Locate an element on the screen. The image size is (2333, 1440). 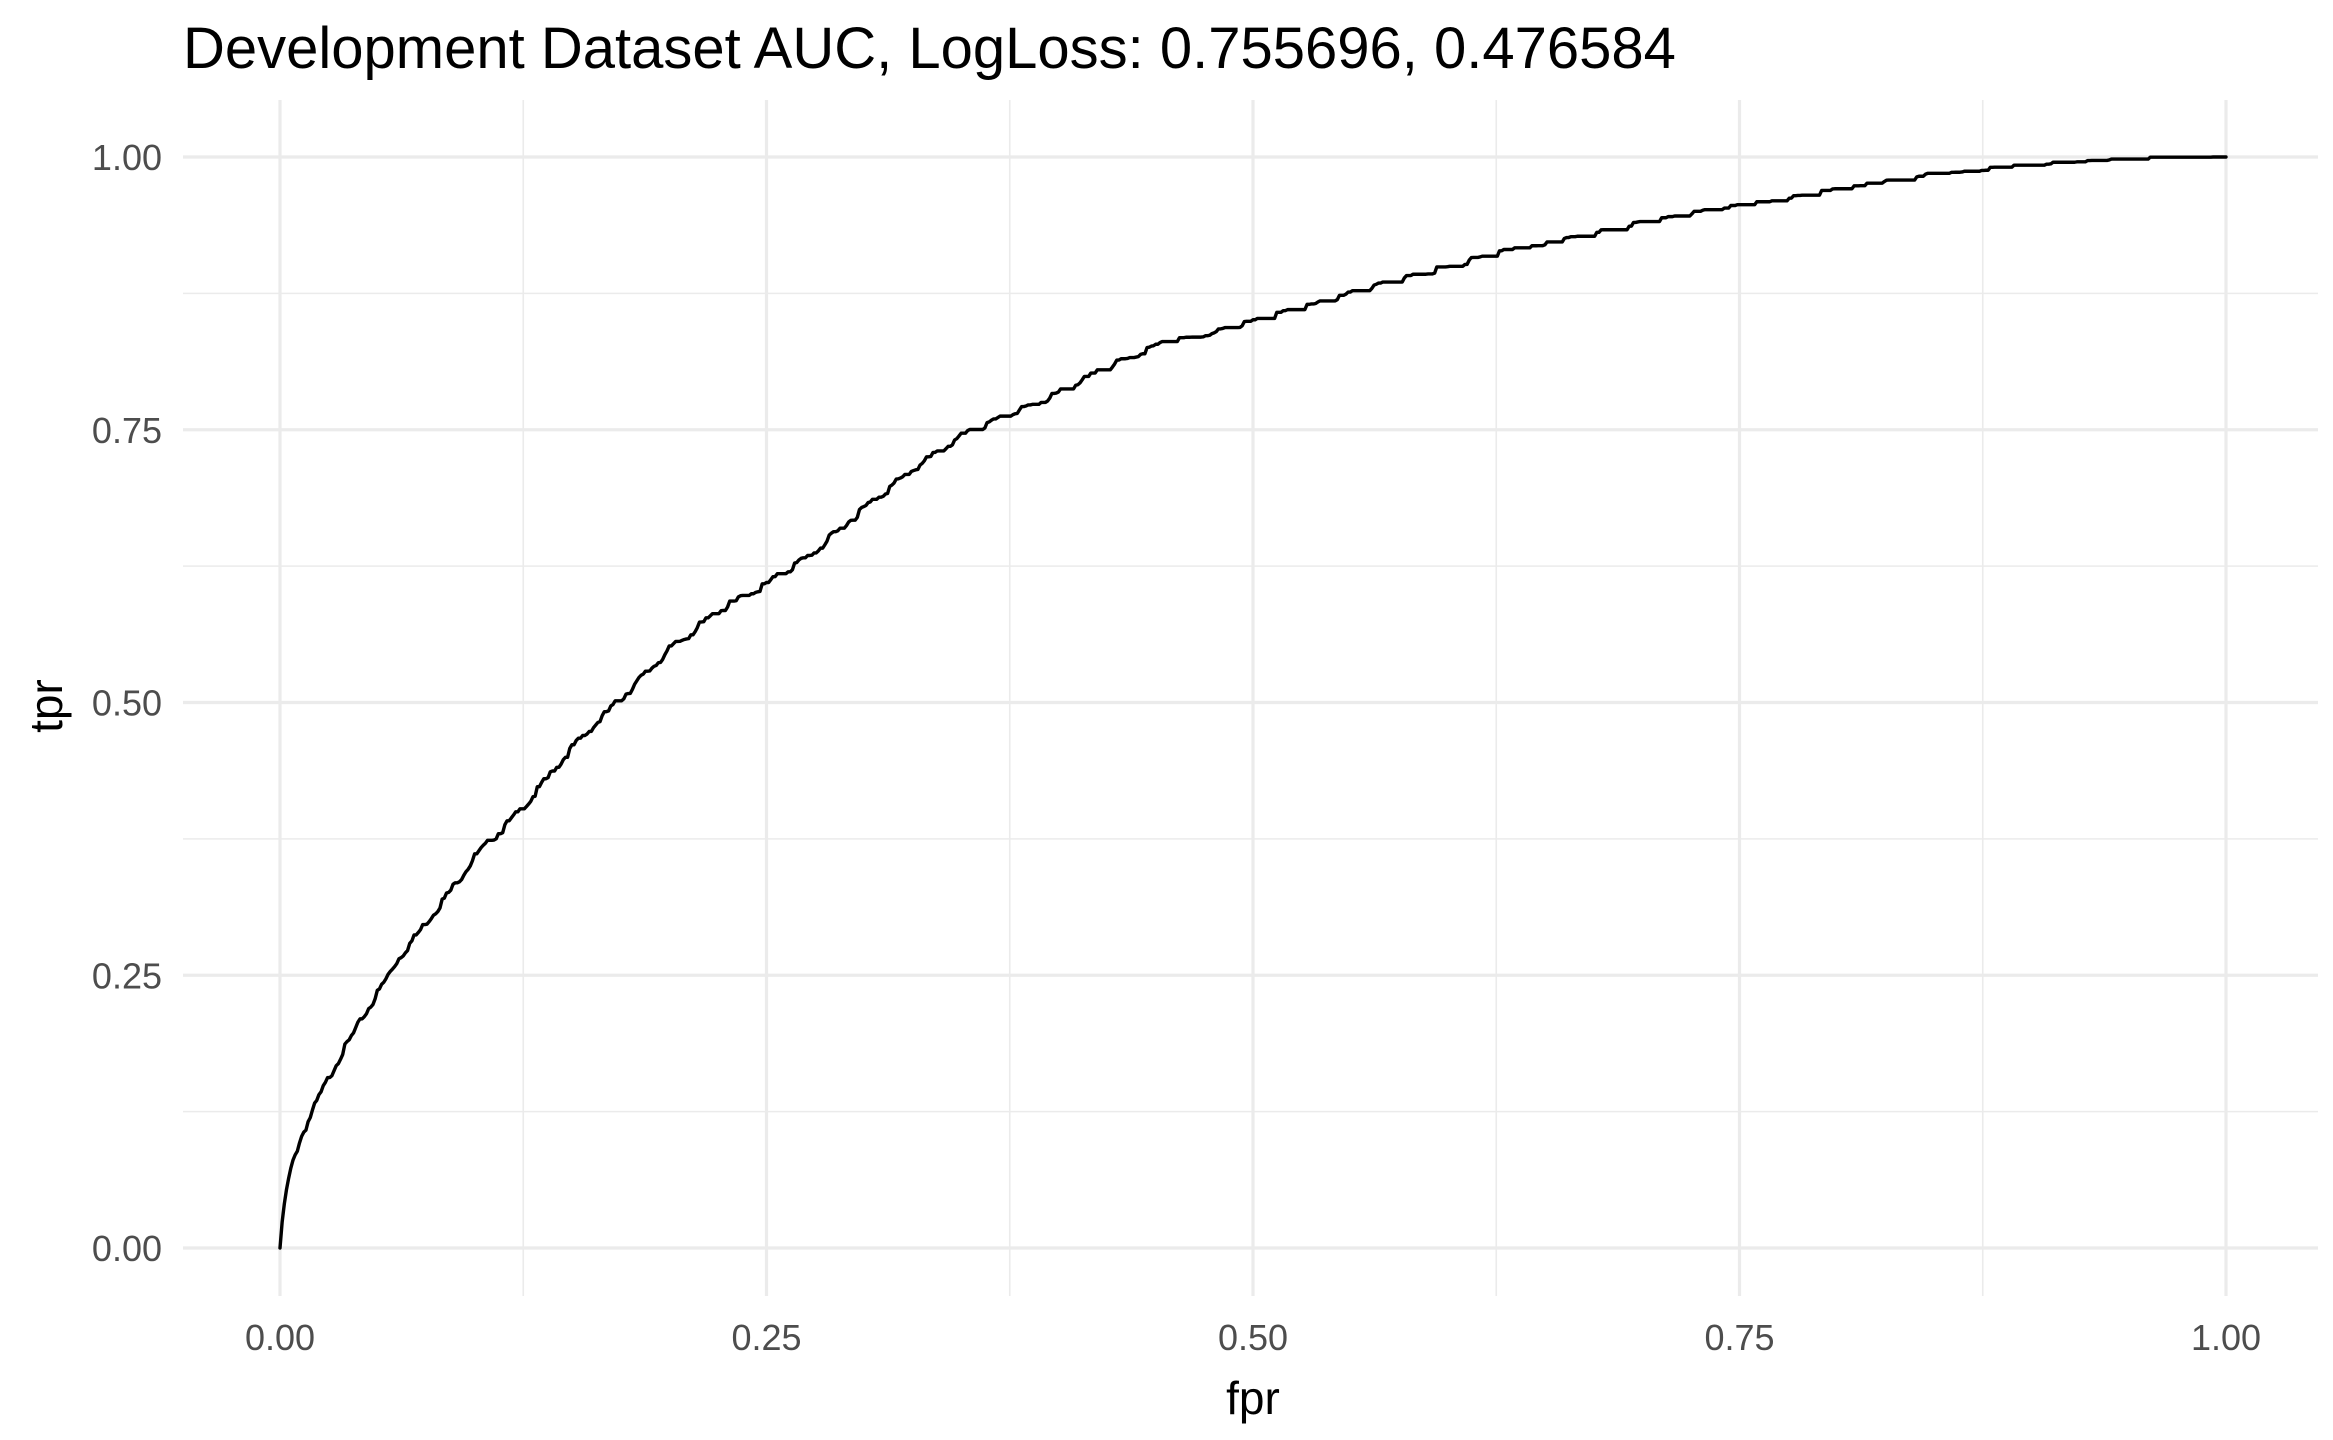
y-tick-label: 0.25 is located at coordinates (127, 975).